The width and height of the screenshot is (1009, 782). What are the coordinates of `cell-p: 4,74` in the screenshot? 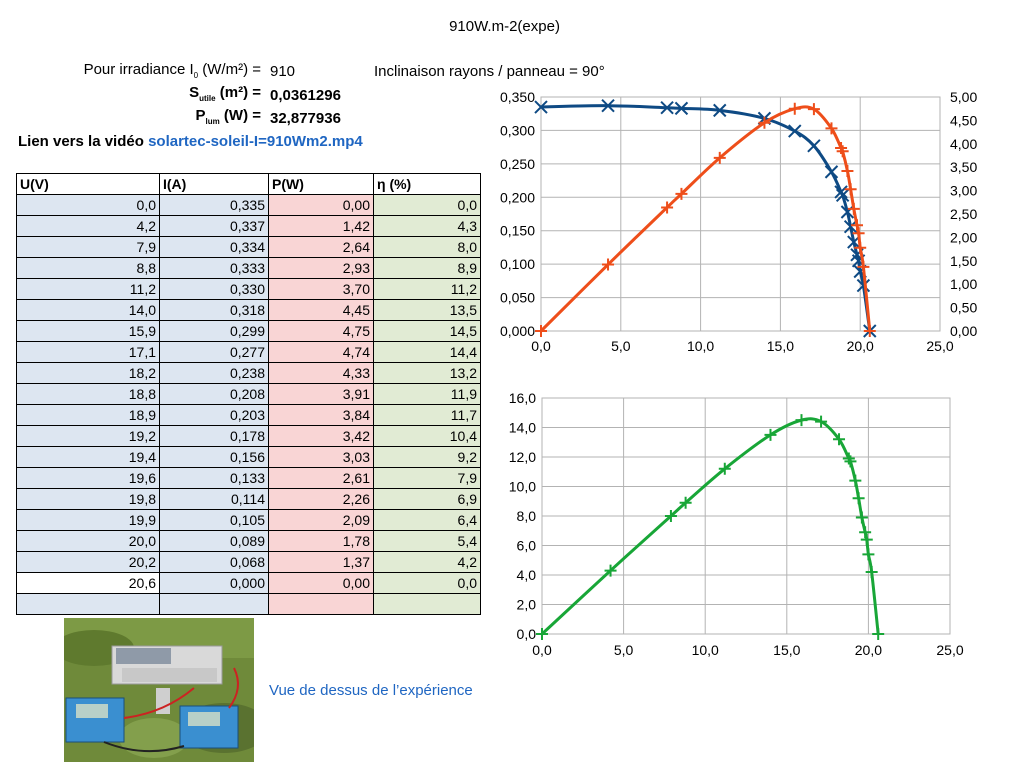 It's located at (321, 352).